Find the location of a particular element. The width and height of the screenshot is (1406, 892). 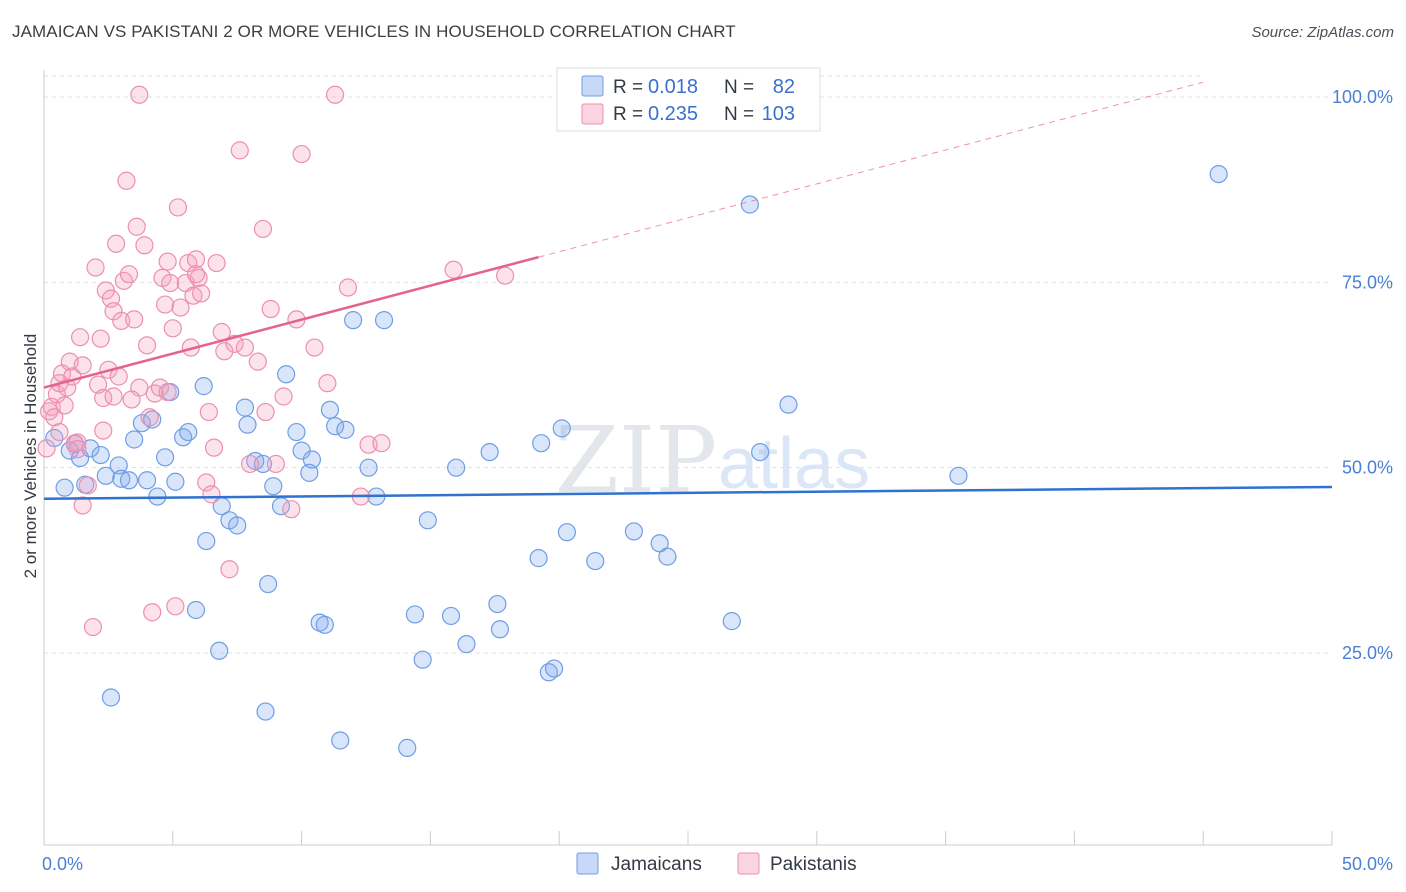

legend-r-label: R = is located at coordinates (628, 87).